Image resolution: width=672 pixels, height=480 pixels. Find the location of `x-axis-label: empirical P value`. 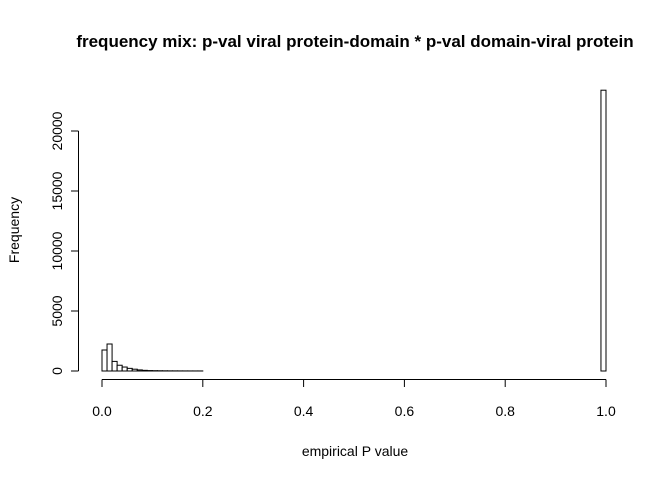

x-axis-label: empirical P value is located at coordinates (355, 451).